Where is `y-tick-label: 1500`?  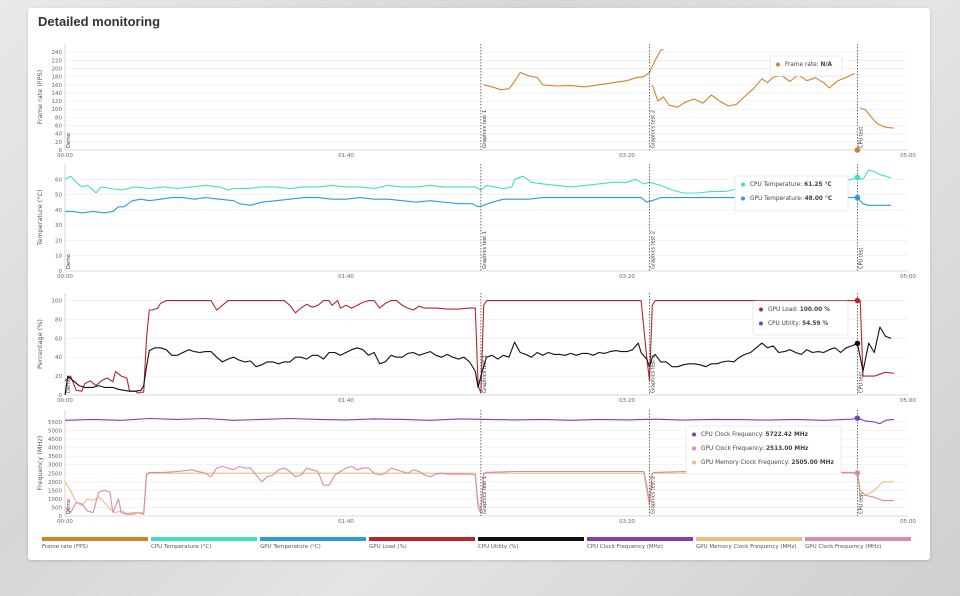
y-tick-label: 1500 is located at coordinates (55, 491).